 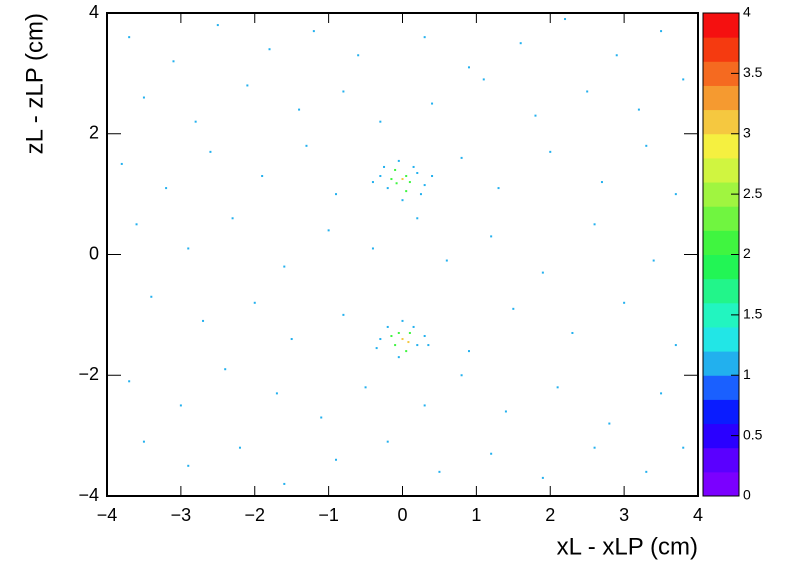 What do you see at coordinates (624, 515) in the screenshot?
I see `x-tick-label: 3` at bounding box center [624, 515].